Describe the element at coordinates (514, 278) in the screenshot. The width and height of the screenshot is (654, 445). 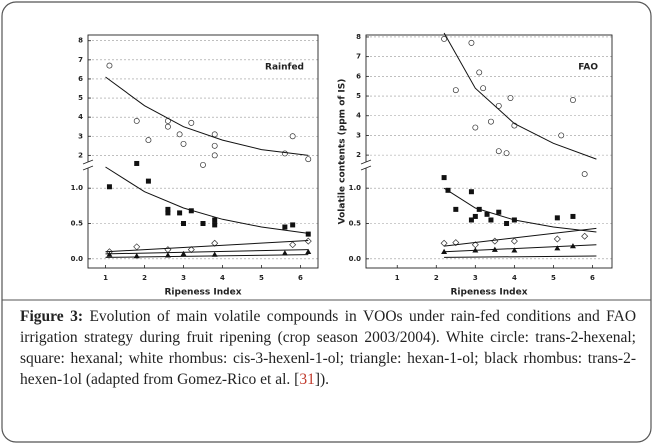
I see `x-tick-label: 4` at that location.